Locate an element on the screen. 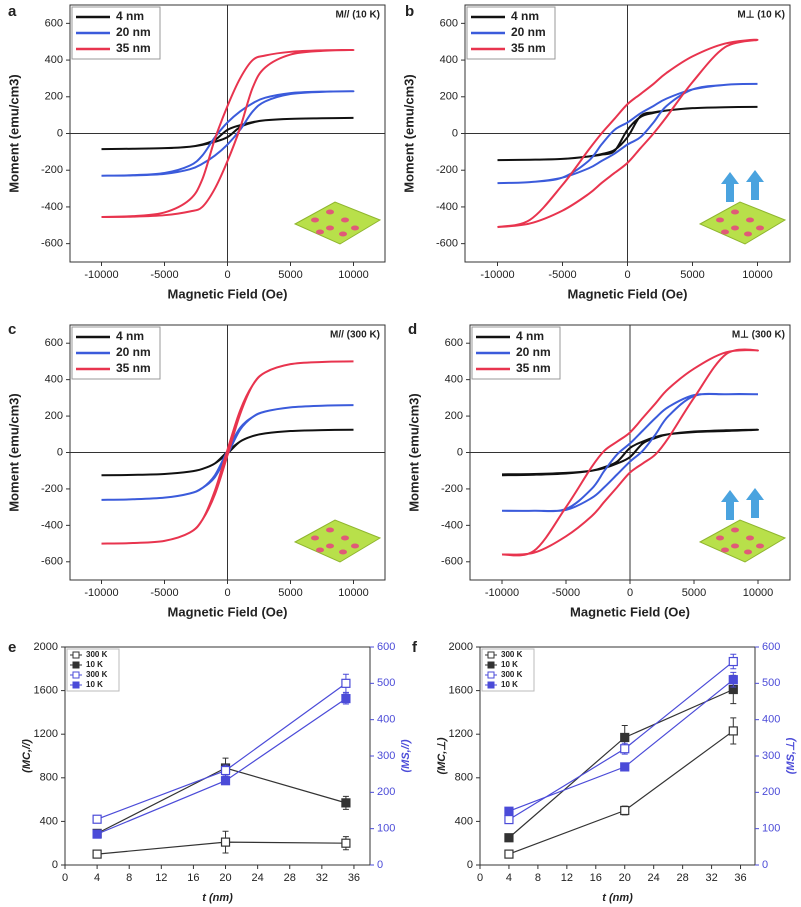 The image size is (801, 907). panel-label: a is located at coordinates (12, 11).